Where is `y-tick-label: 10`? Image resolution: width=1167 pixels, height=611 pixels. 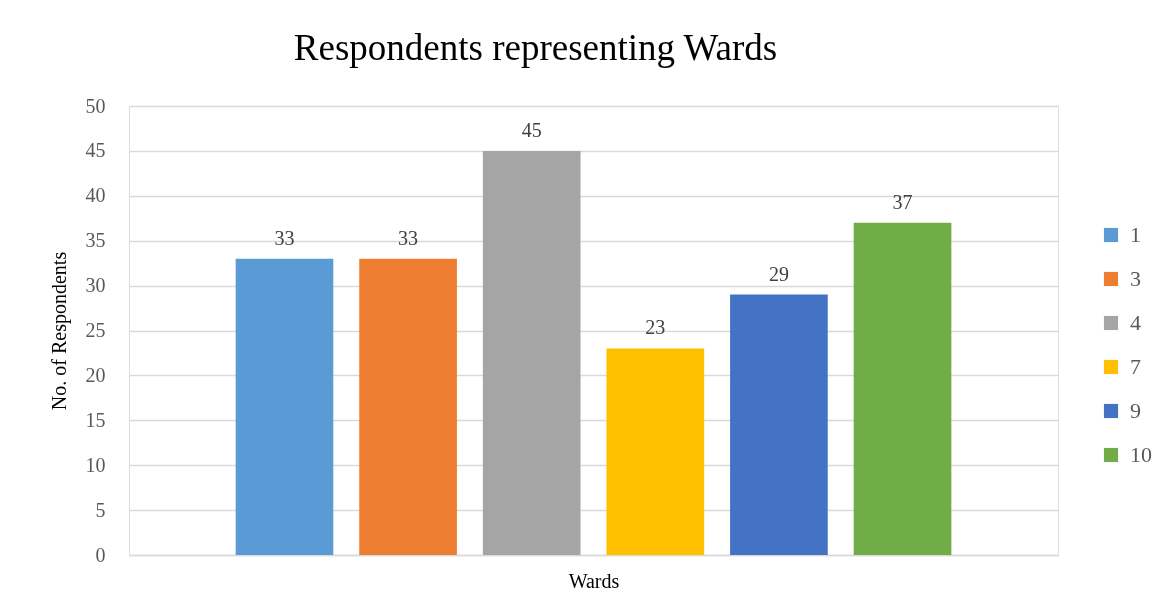 y-tick-label: 10 is located at coordinates (95, 464).